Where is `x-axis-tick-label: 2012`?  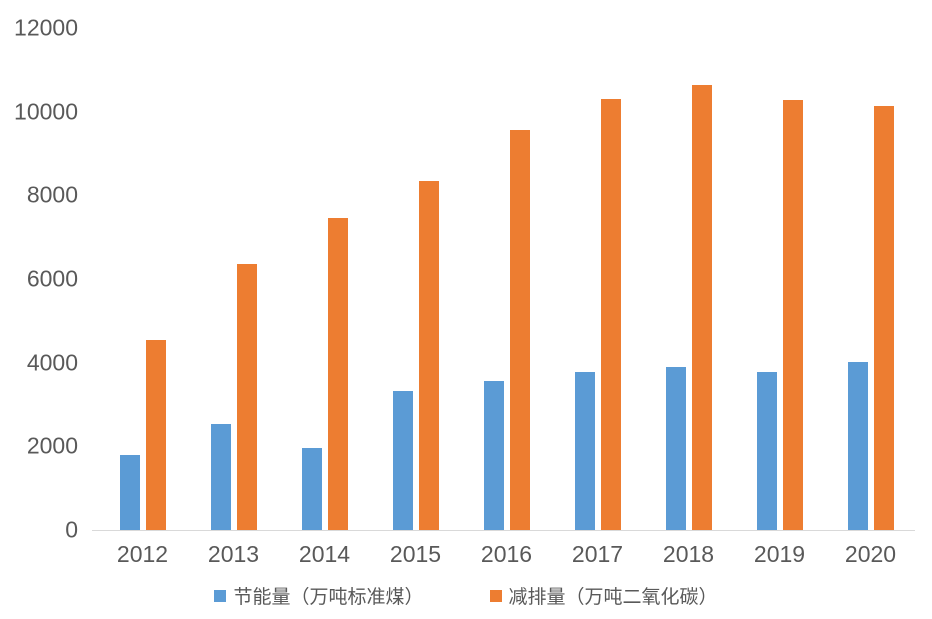 x-axis-tick-label: 2012 is located at coordinates (142, 554).